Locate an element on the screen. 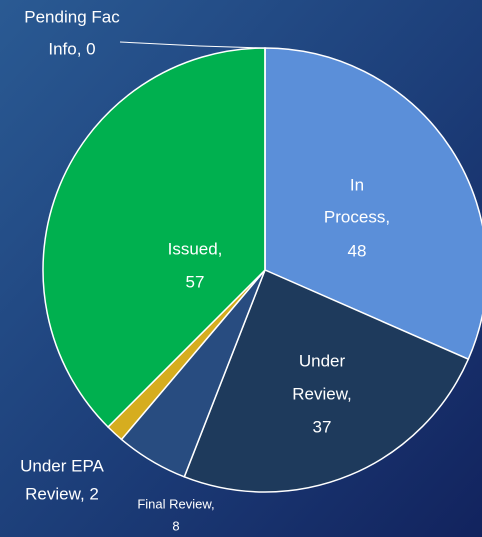 The width and height of the screenshot is (482, 537). data-label: 37 is located at coordinates (322, 426).